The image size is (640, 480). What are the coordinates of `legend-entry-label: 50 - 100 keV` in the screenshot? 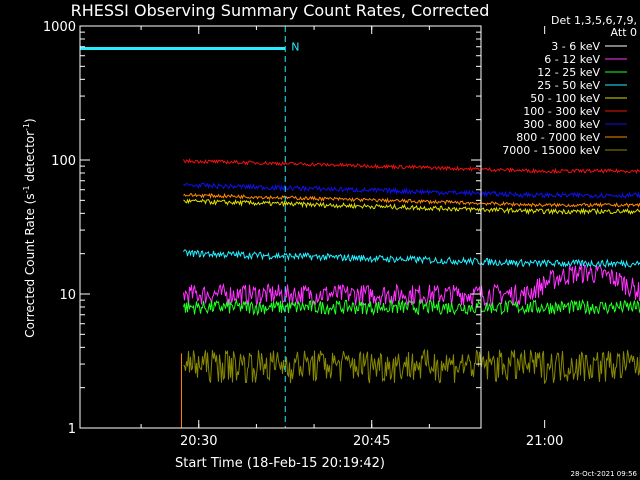 It's located at (565, 98).